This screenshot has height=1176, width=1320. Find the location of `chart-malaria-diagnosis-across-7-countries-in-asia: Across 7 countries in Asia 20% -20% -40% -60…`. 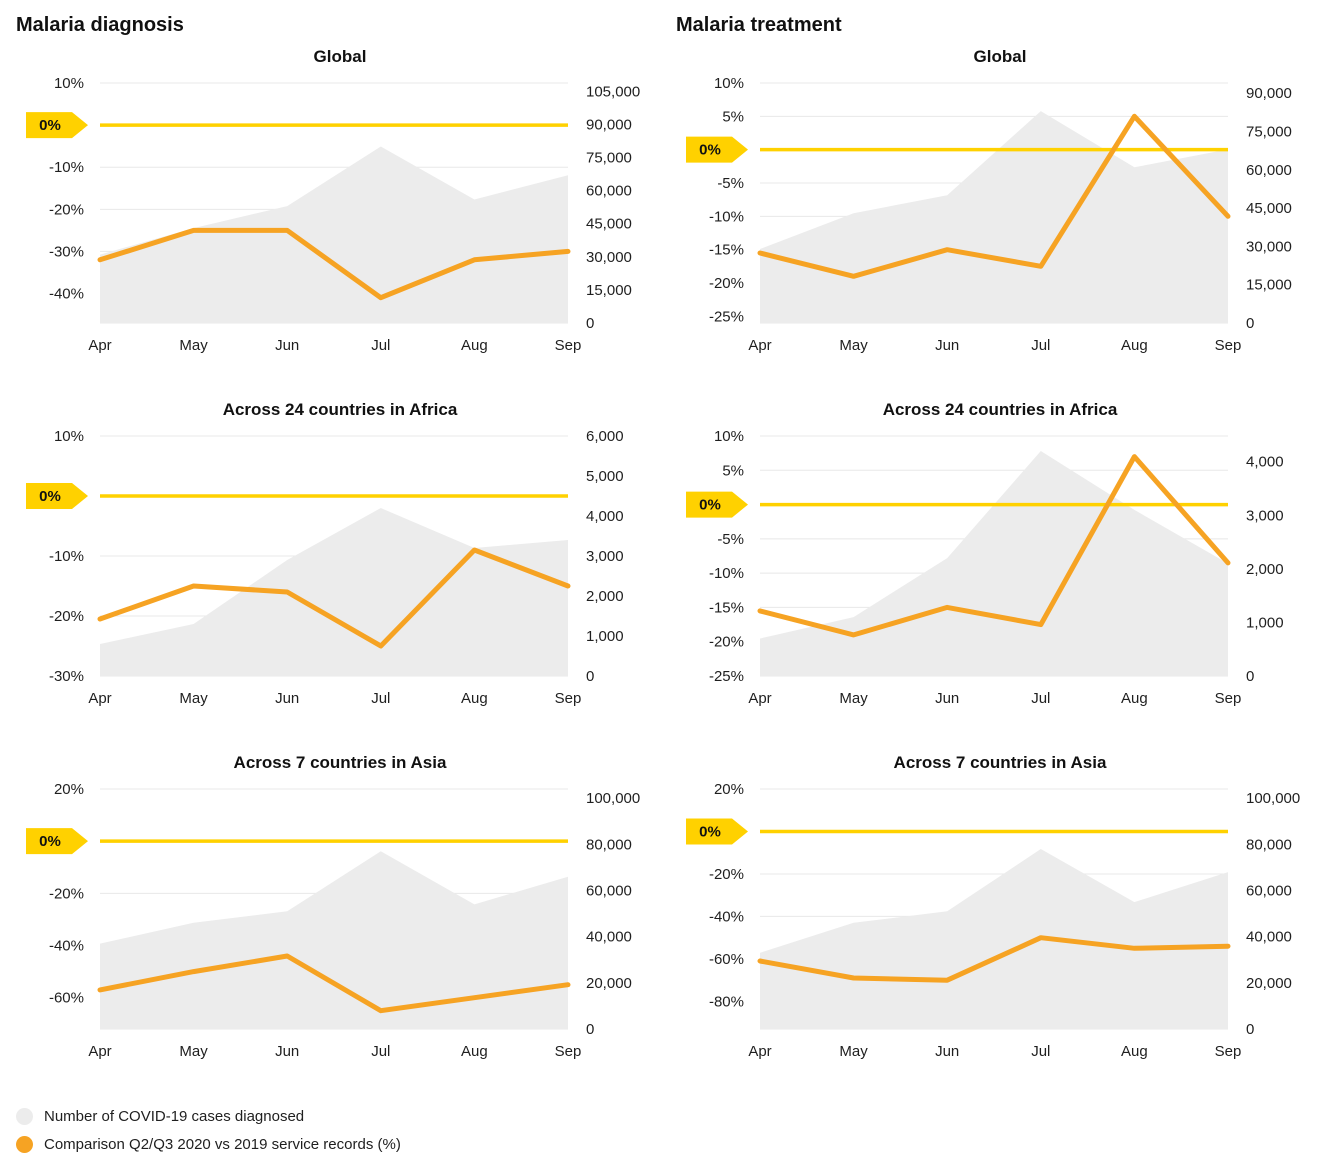

chart-malaria-diagnosis-across-7-countries-in-asia: Across 7 countries in Asia 20% -20% -40% -60… is located at coordinates (340, 924).